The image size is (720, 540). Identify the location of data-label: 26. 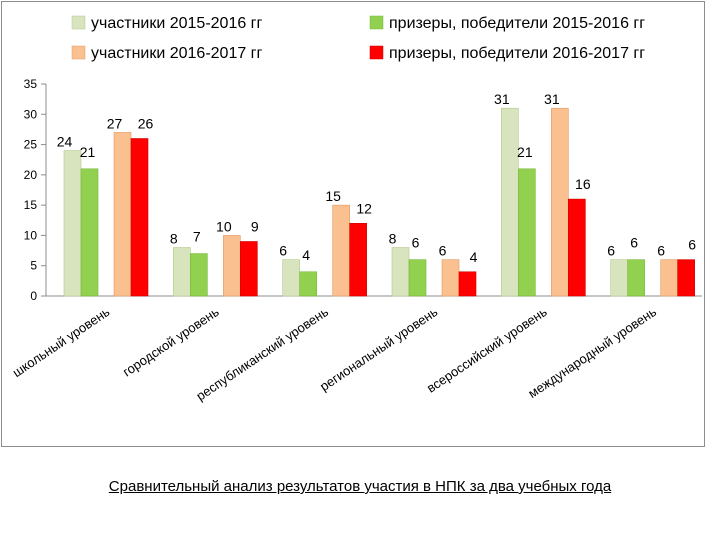
(146, 124).